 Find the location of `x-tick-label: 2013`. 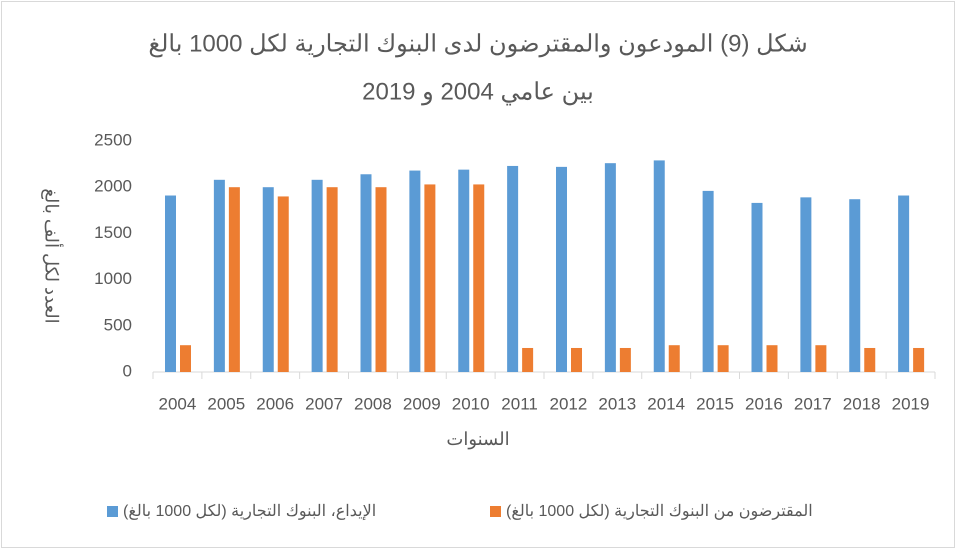

x-tick-label: 2013 is located at coordinates (617, 403).